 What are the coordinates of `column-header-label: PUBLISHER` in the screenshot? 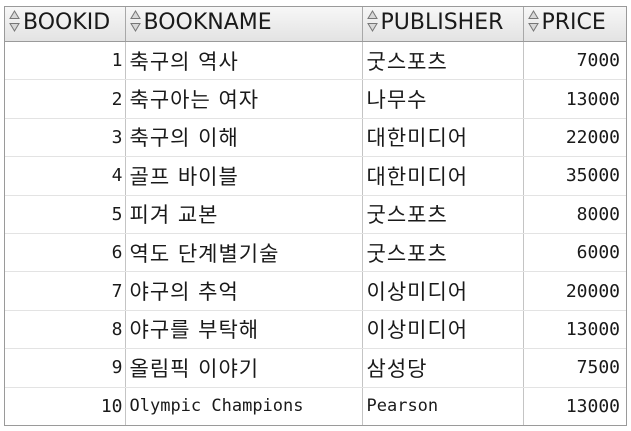 It's located at (442, 22).